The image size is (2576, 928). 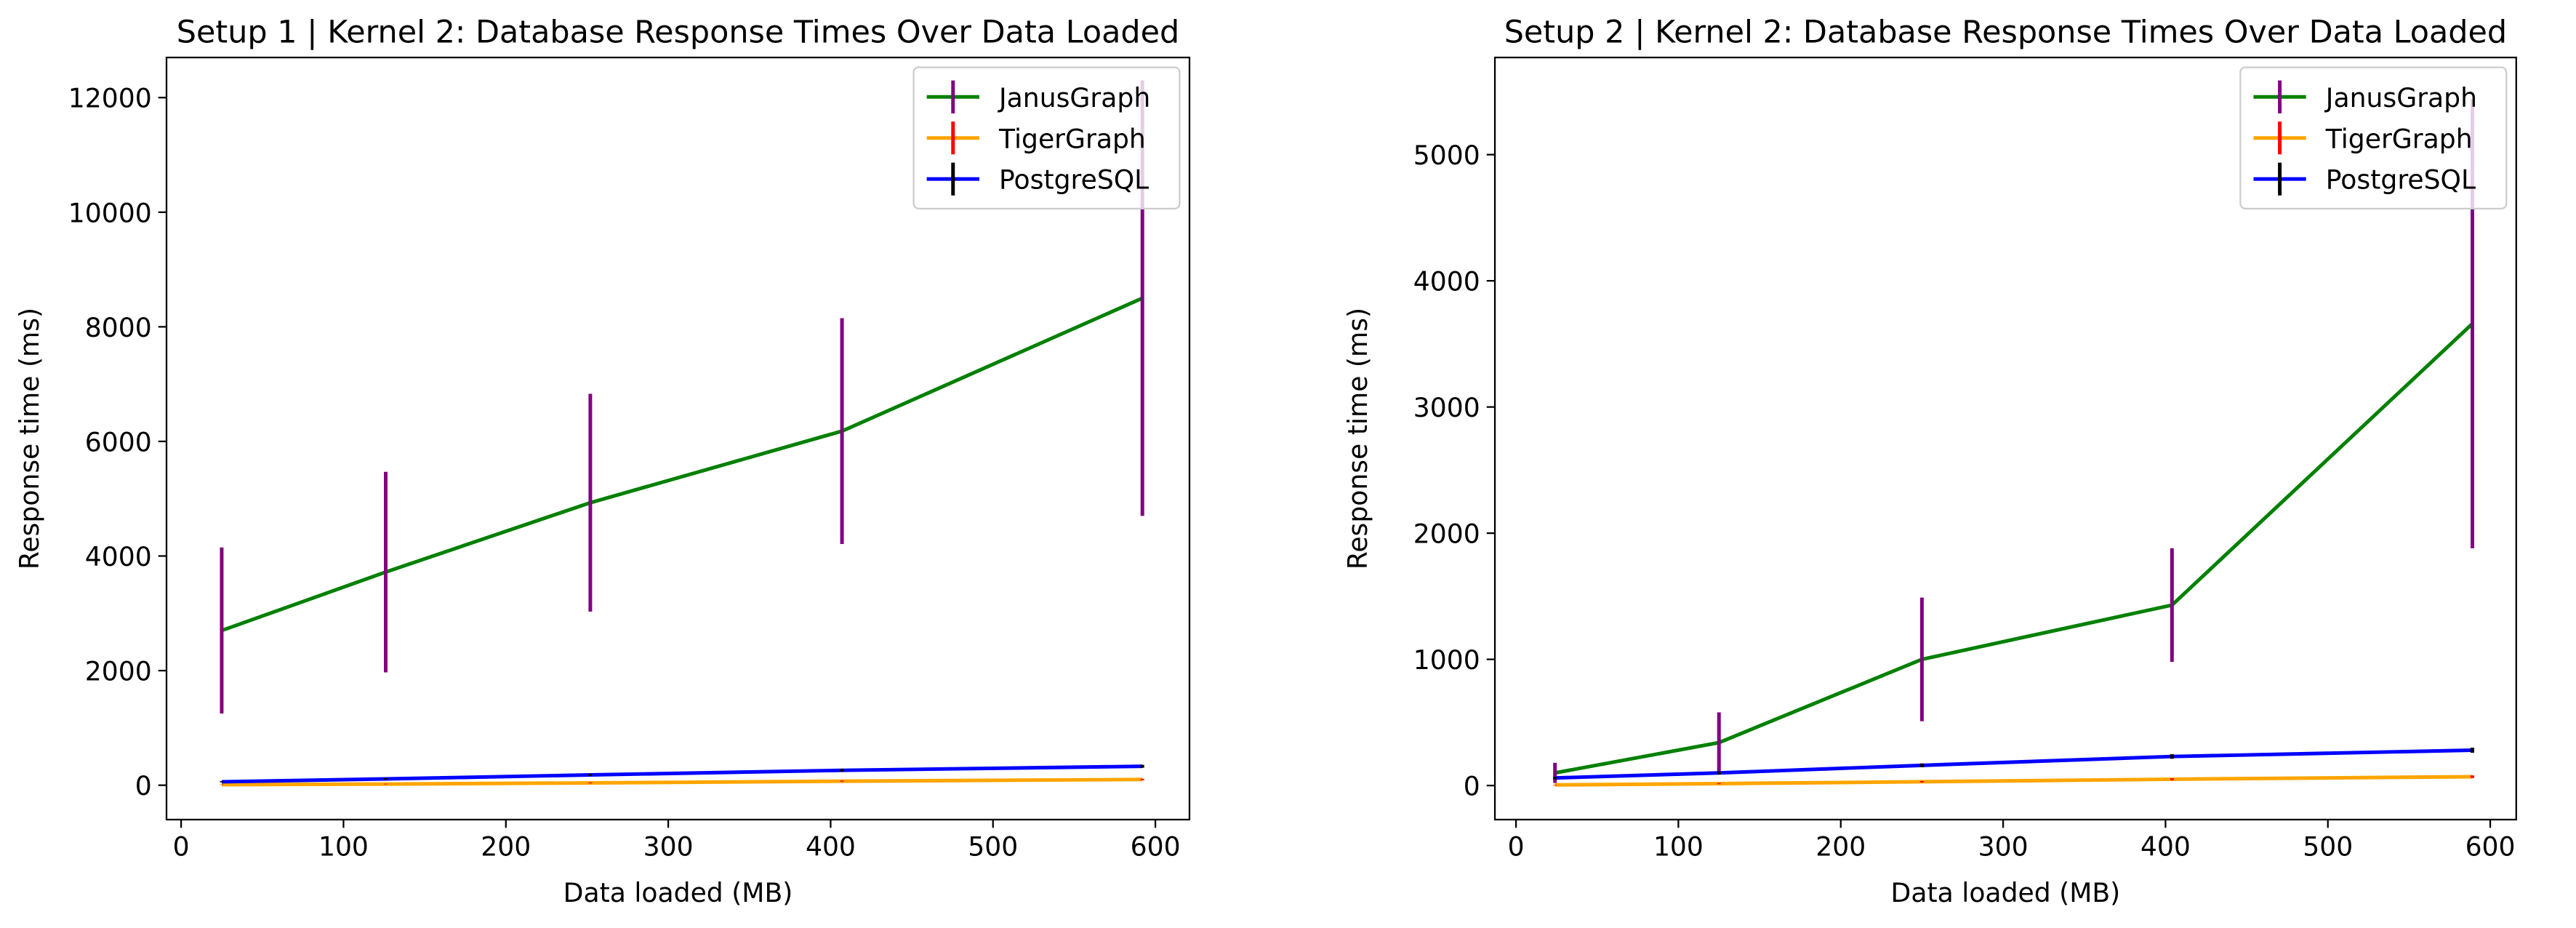 What do you see at coordinates (119, 327) in the screenshot?
I see `y-tick-label: 8000` at bounding box center [119, 327].